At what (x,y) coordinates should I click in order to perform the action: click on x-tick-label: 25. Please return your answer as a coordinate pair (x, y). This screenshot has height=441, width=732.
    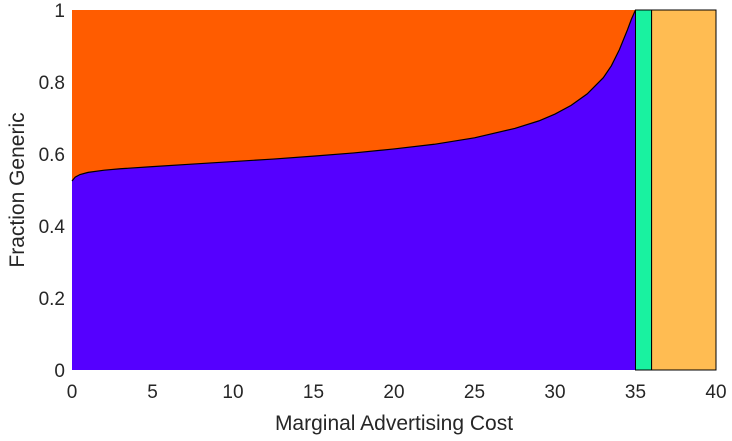
    Looking at the image, I should click on (474, 392).